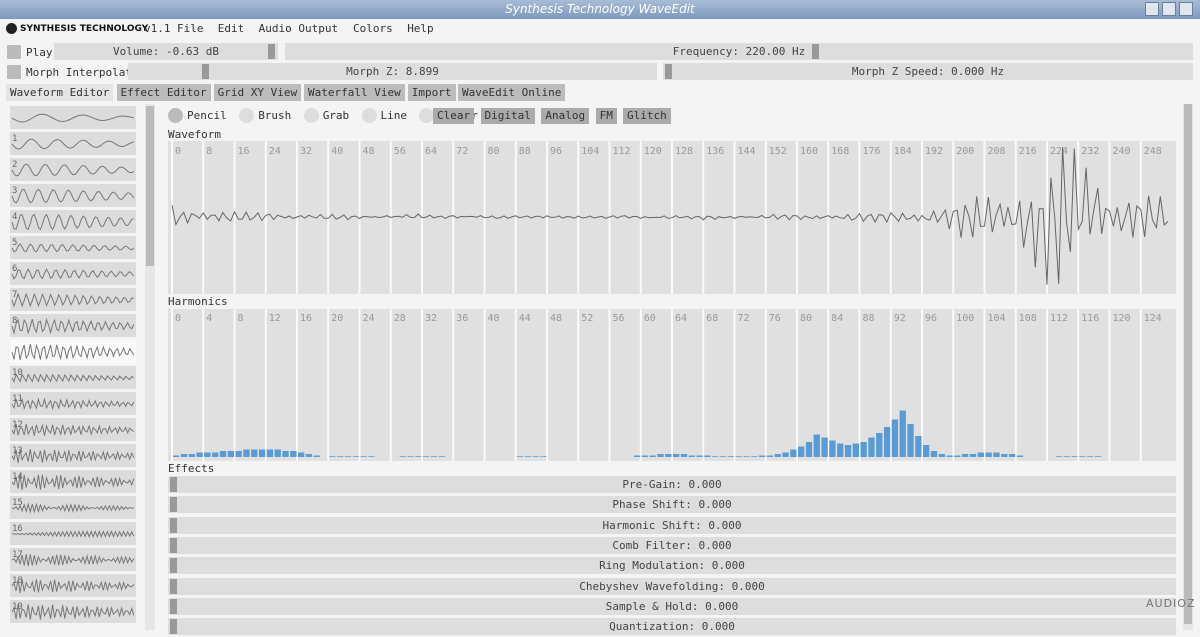 This screenshot has width=1200, height=637. I want to click on action-button: Digital, so click(507, 116).